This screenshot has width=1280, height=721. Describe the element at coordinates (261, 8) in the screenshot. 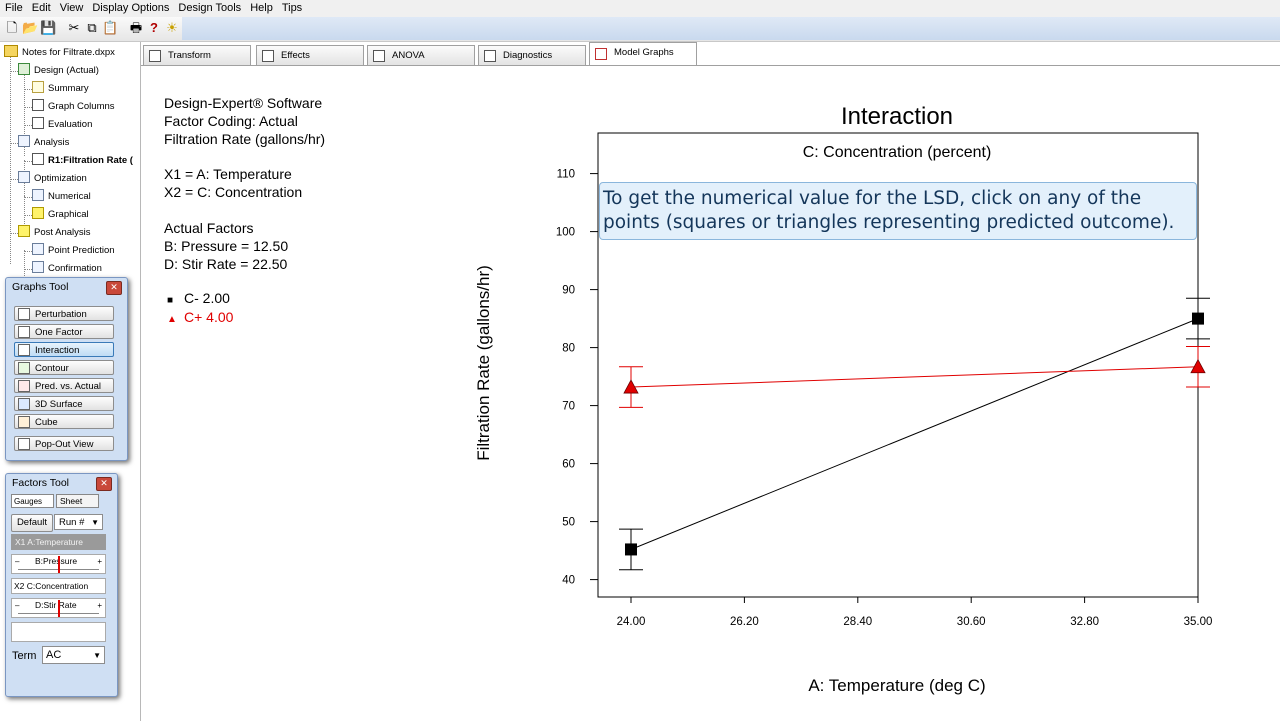

I see `menu-help: Help` at that location.